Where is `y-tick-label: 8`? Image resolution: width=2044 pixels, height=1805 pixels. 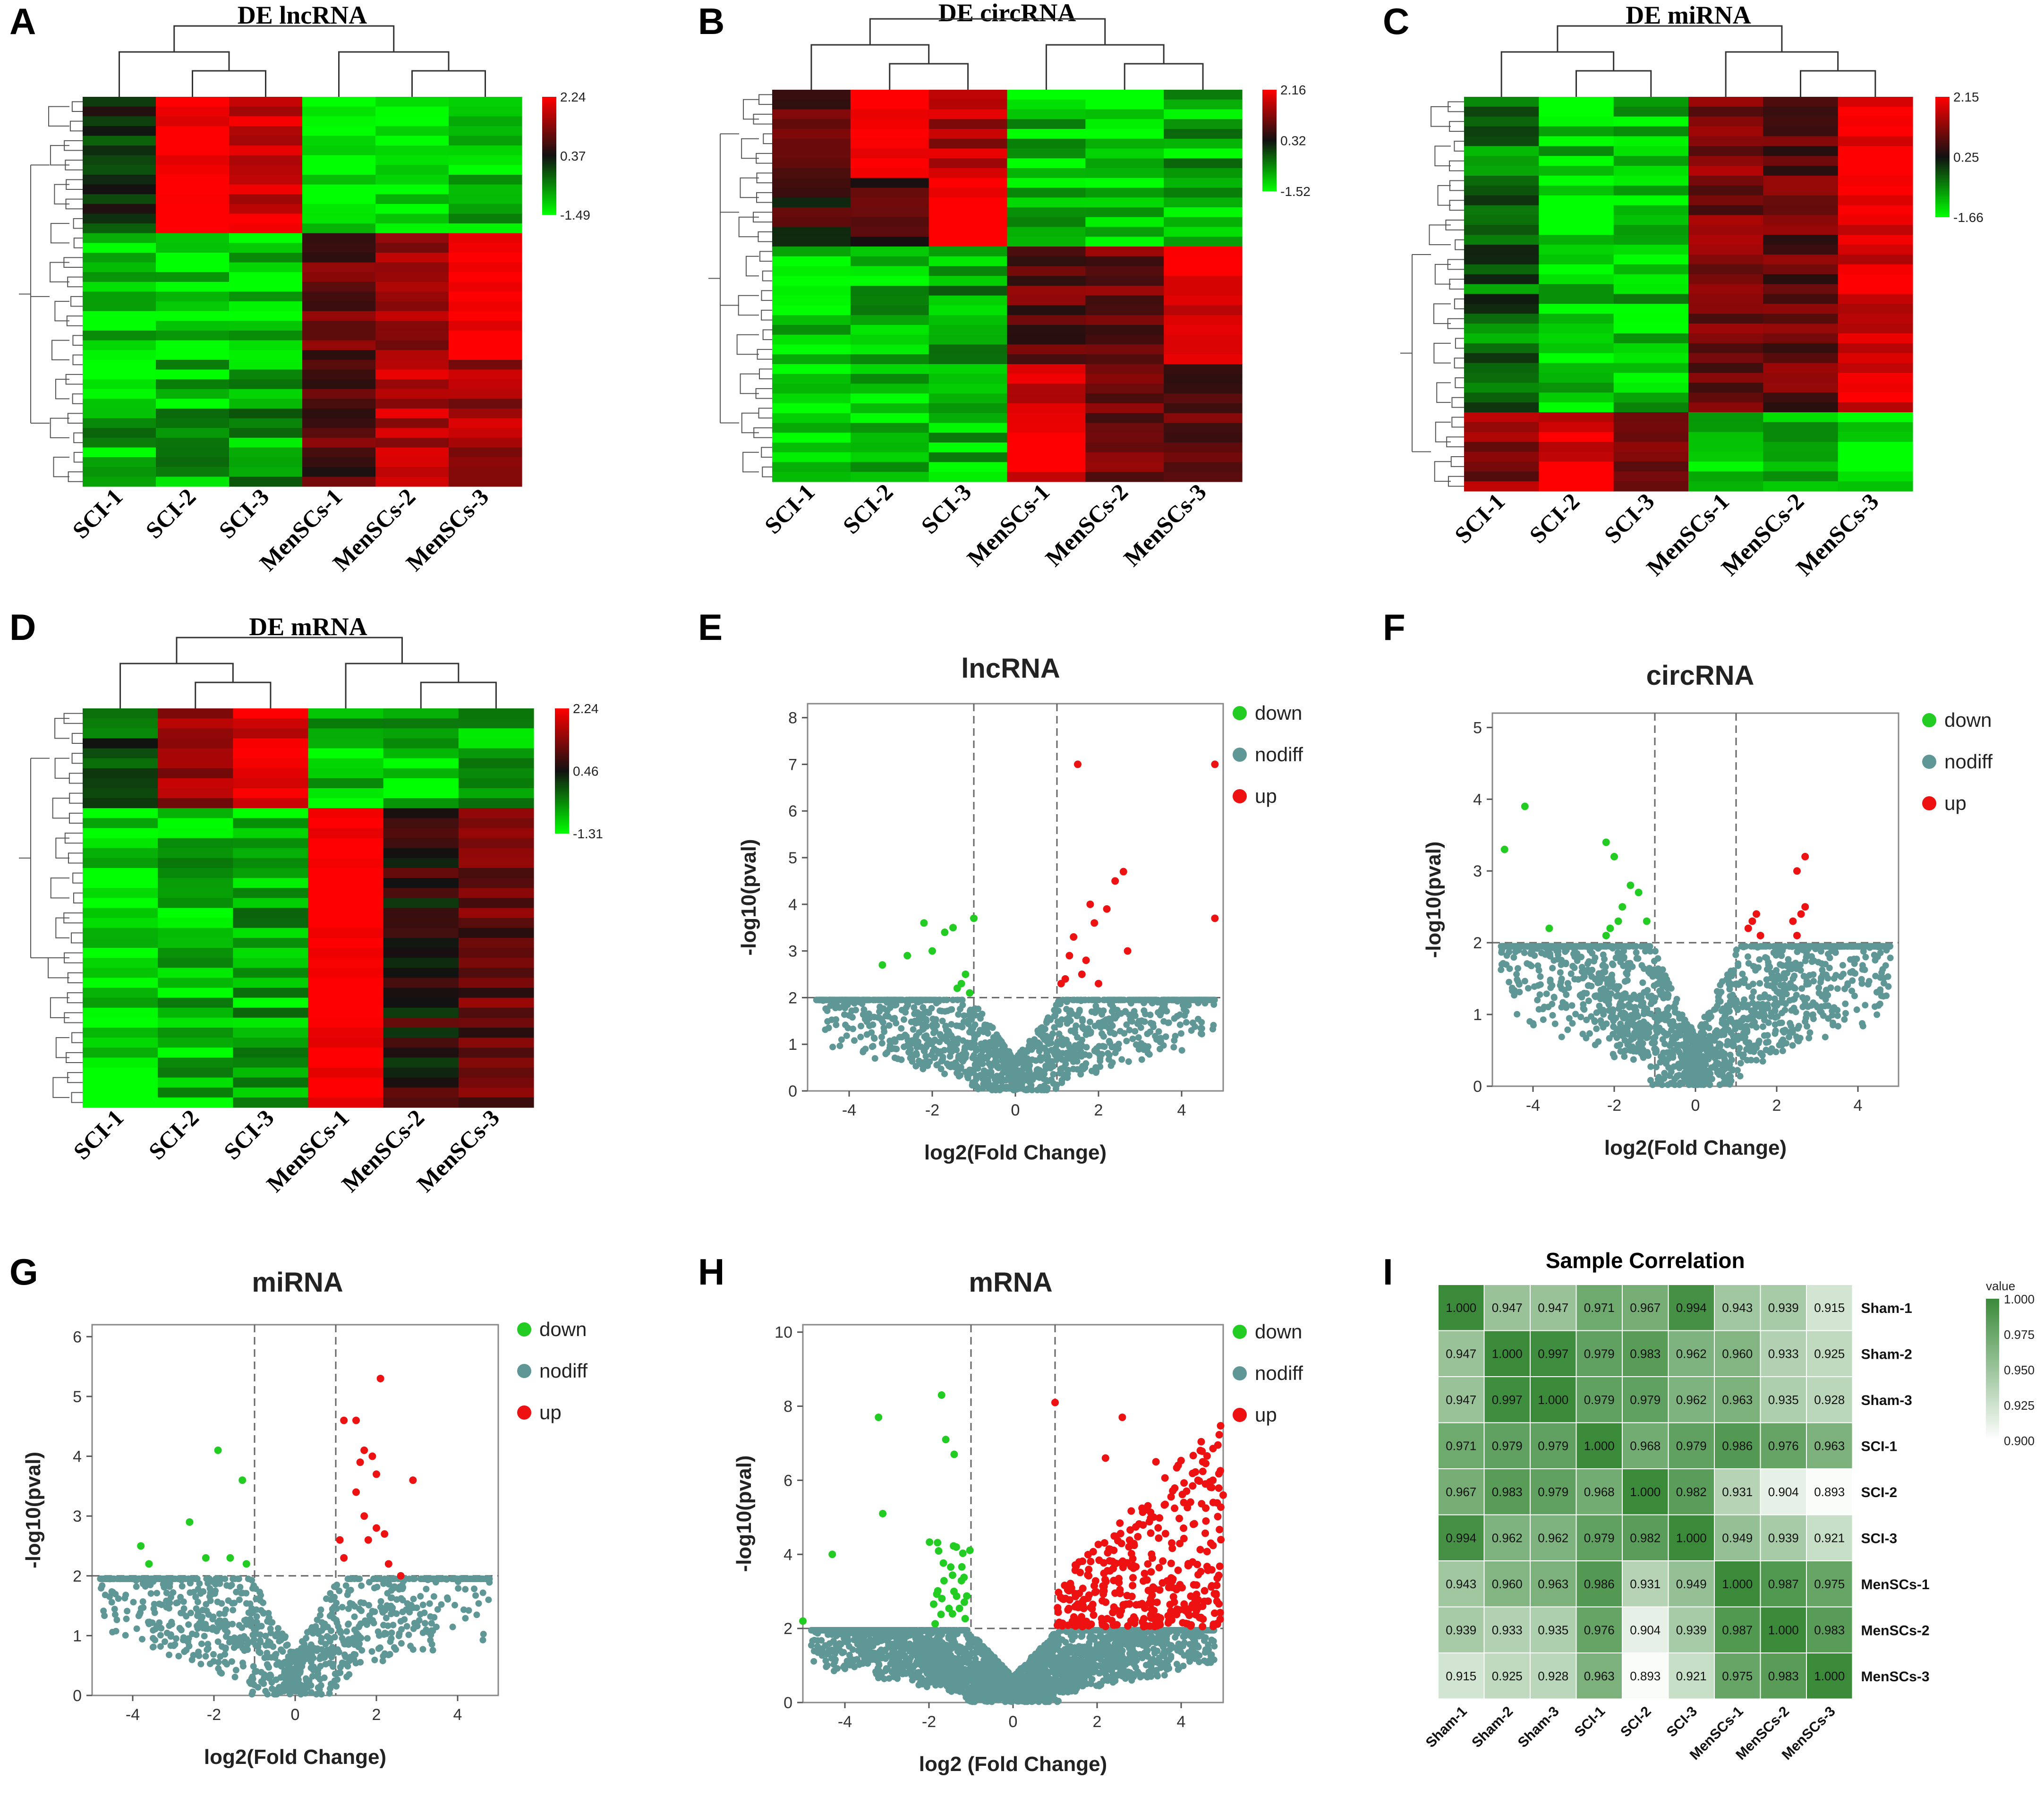
y-tick-label: 8 is located at coordinates (792, 718).